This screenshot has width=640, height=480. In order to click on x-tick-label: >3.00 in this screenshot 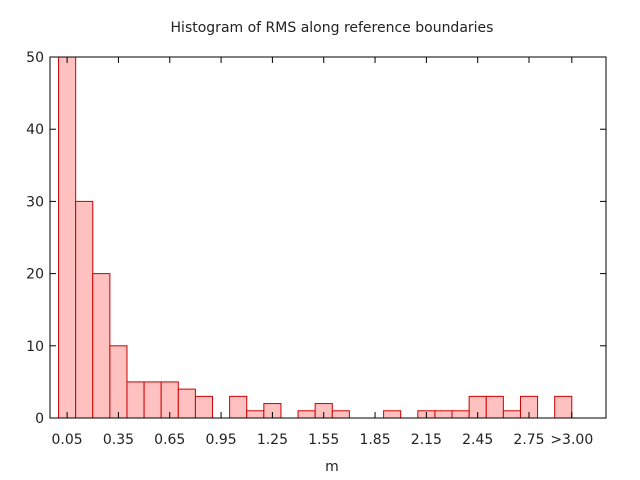, I will do `click(571, 440)`.